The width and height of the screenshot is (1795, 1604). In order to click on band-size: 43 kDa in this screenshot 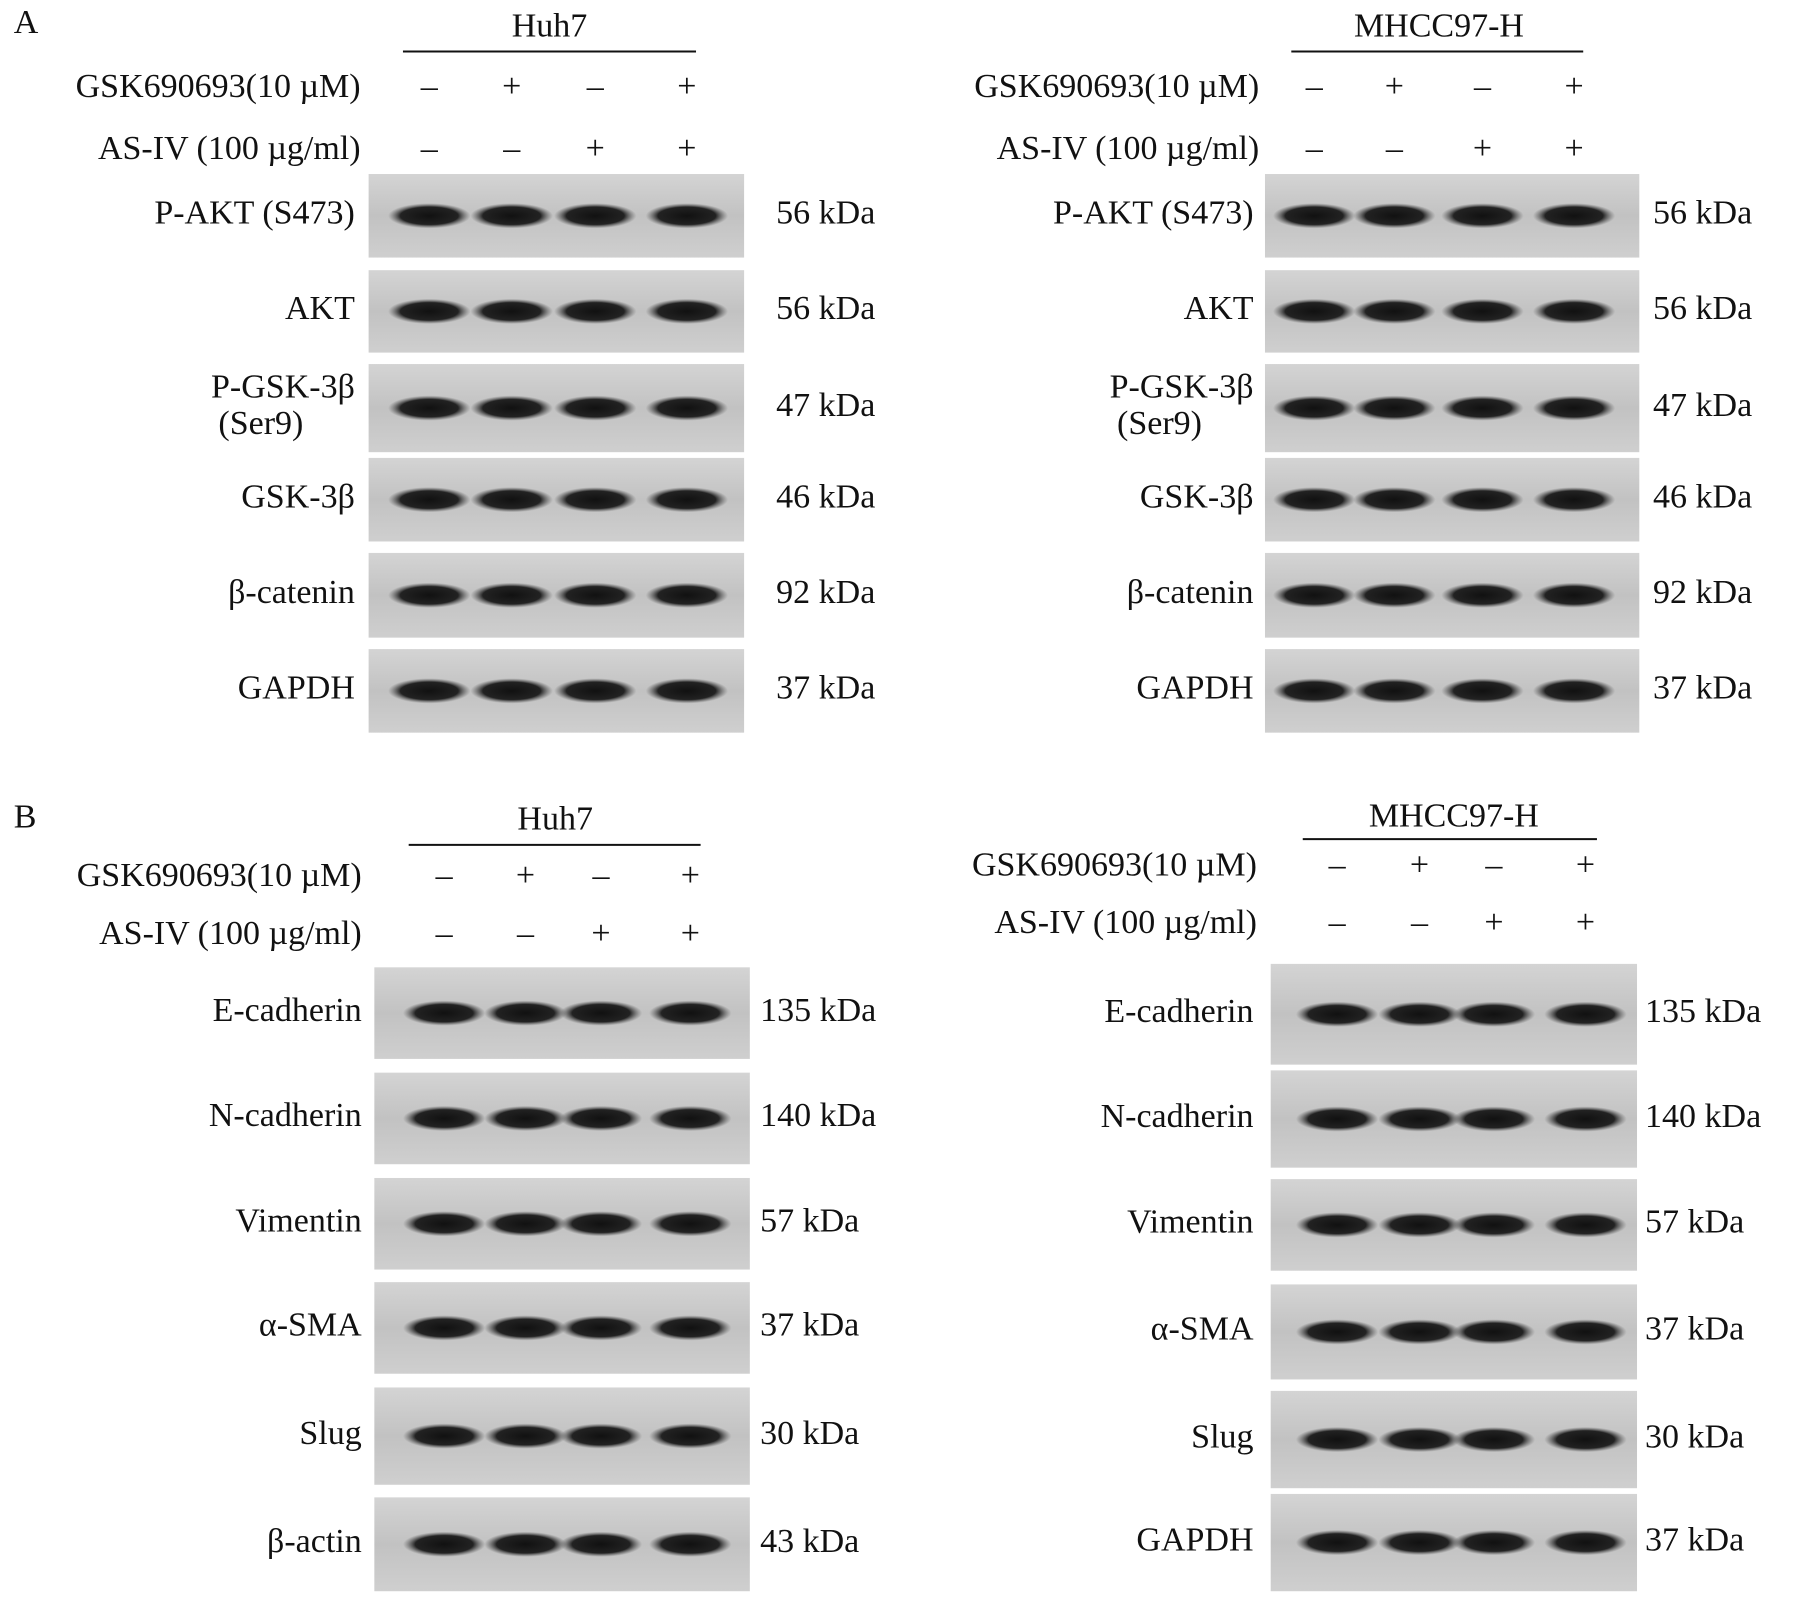, I will do `click(809, 1541)`.